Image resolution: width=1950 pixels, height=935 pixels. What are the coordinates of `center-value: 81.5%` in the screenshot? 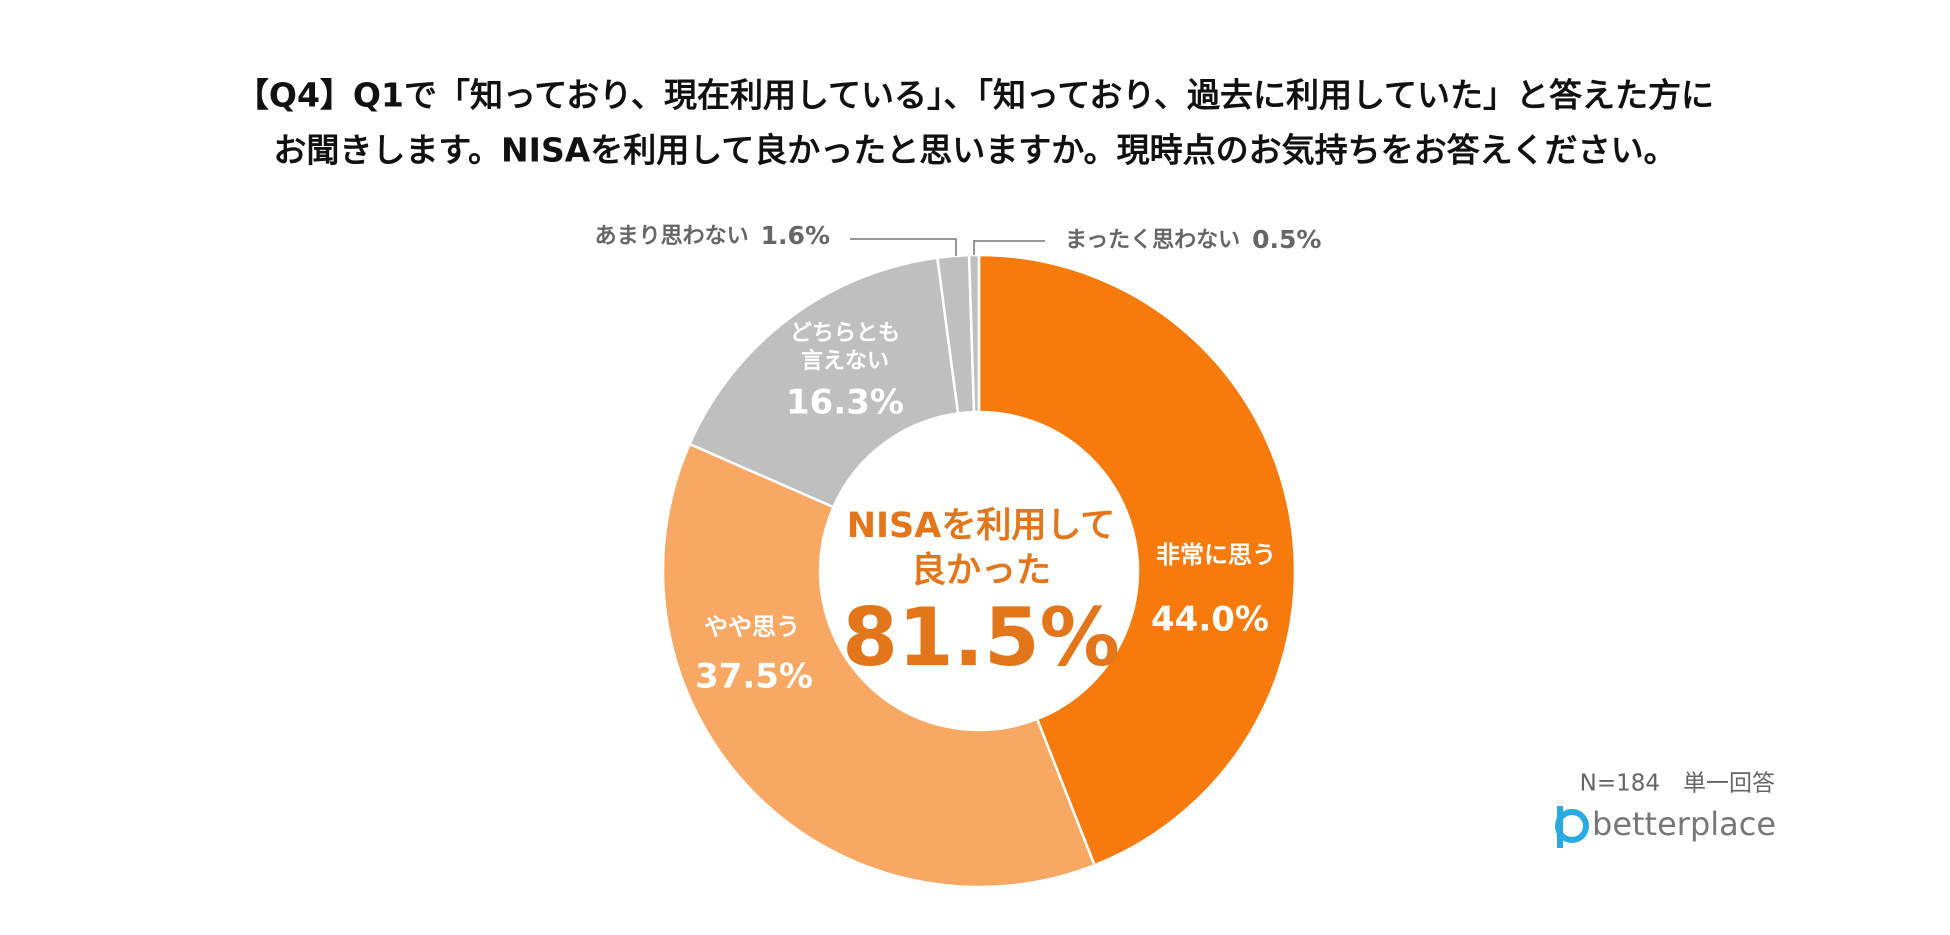 It's located at (981, 637).